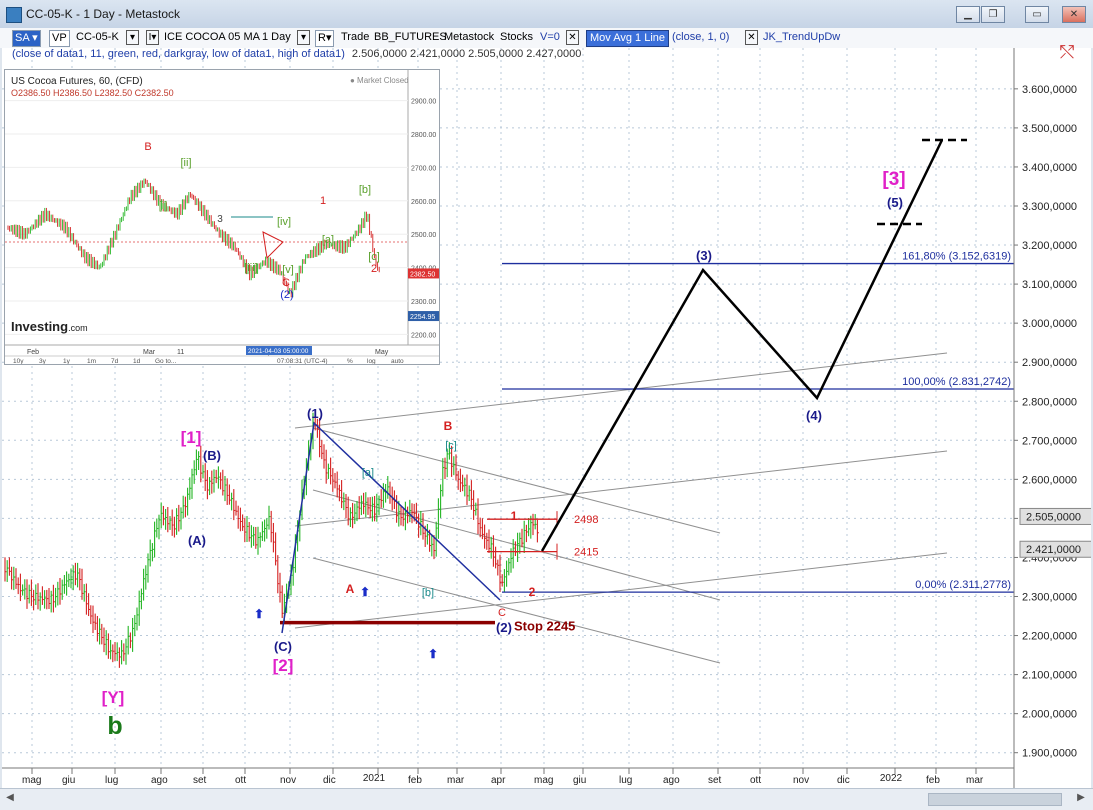 The width and height of the screenshot is (1093, 810). Describe the element at coordinates (250, 268) in the screenshot. I see `inset-iii-label: [iii]` at that location.